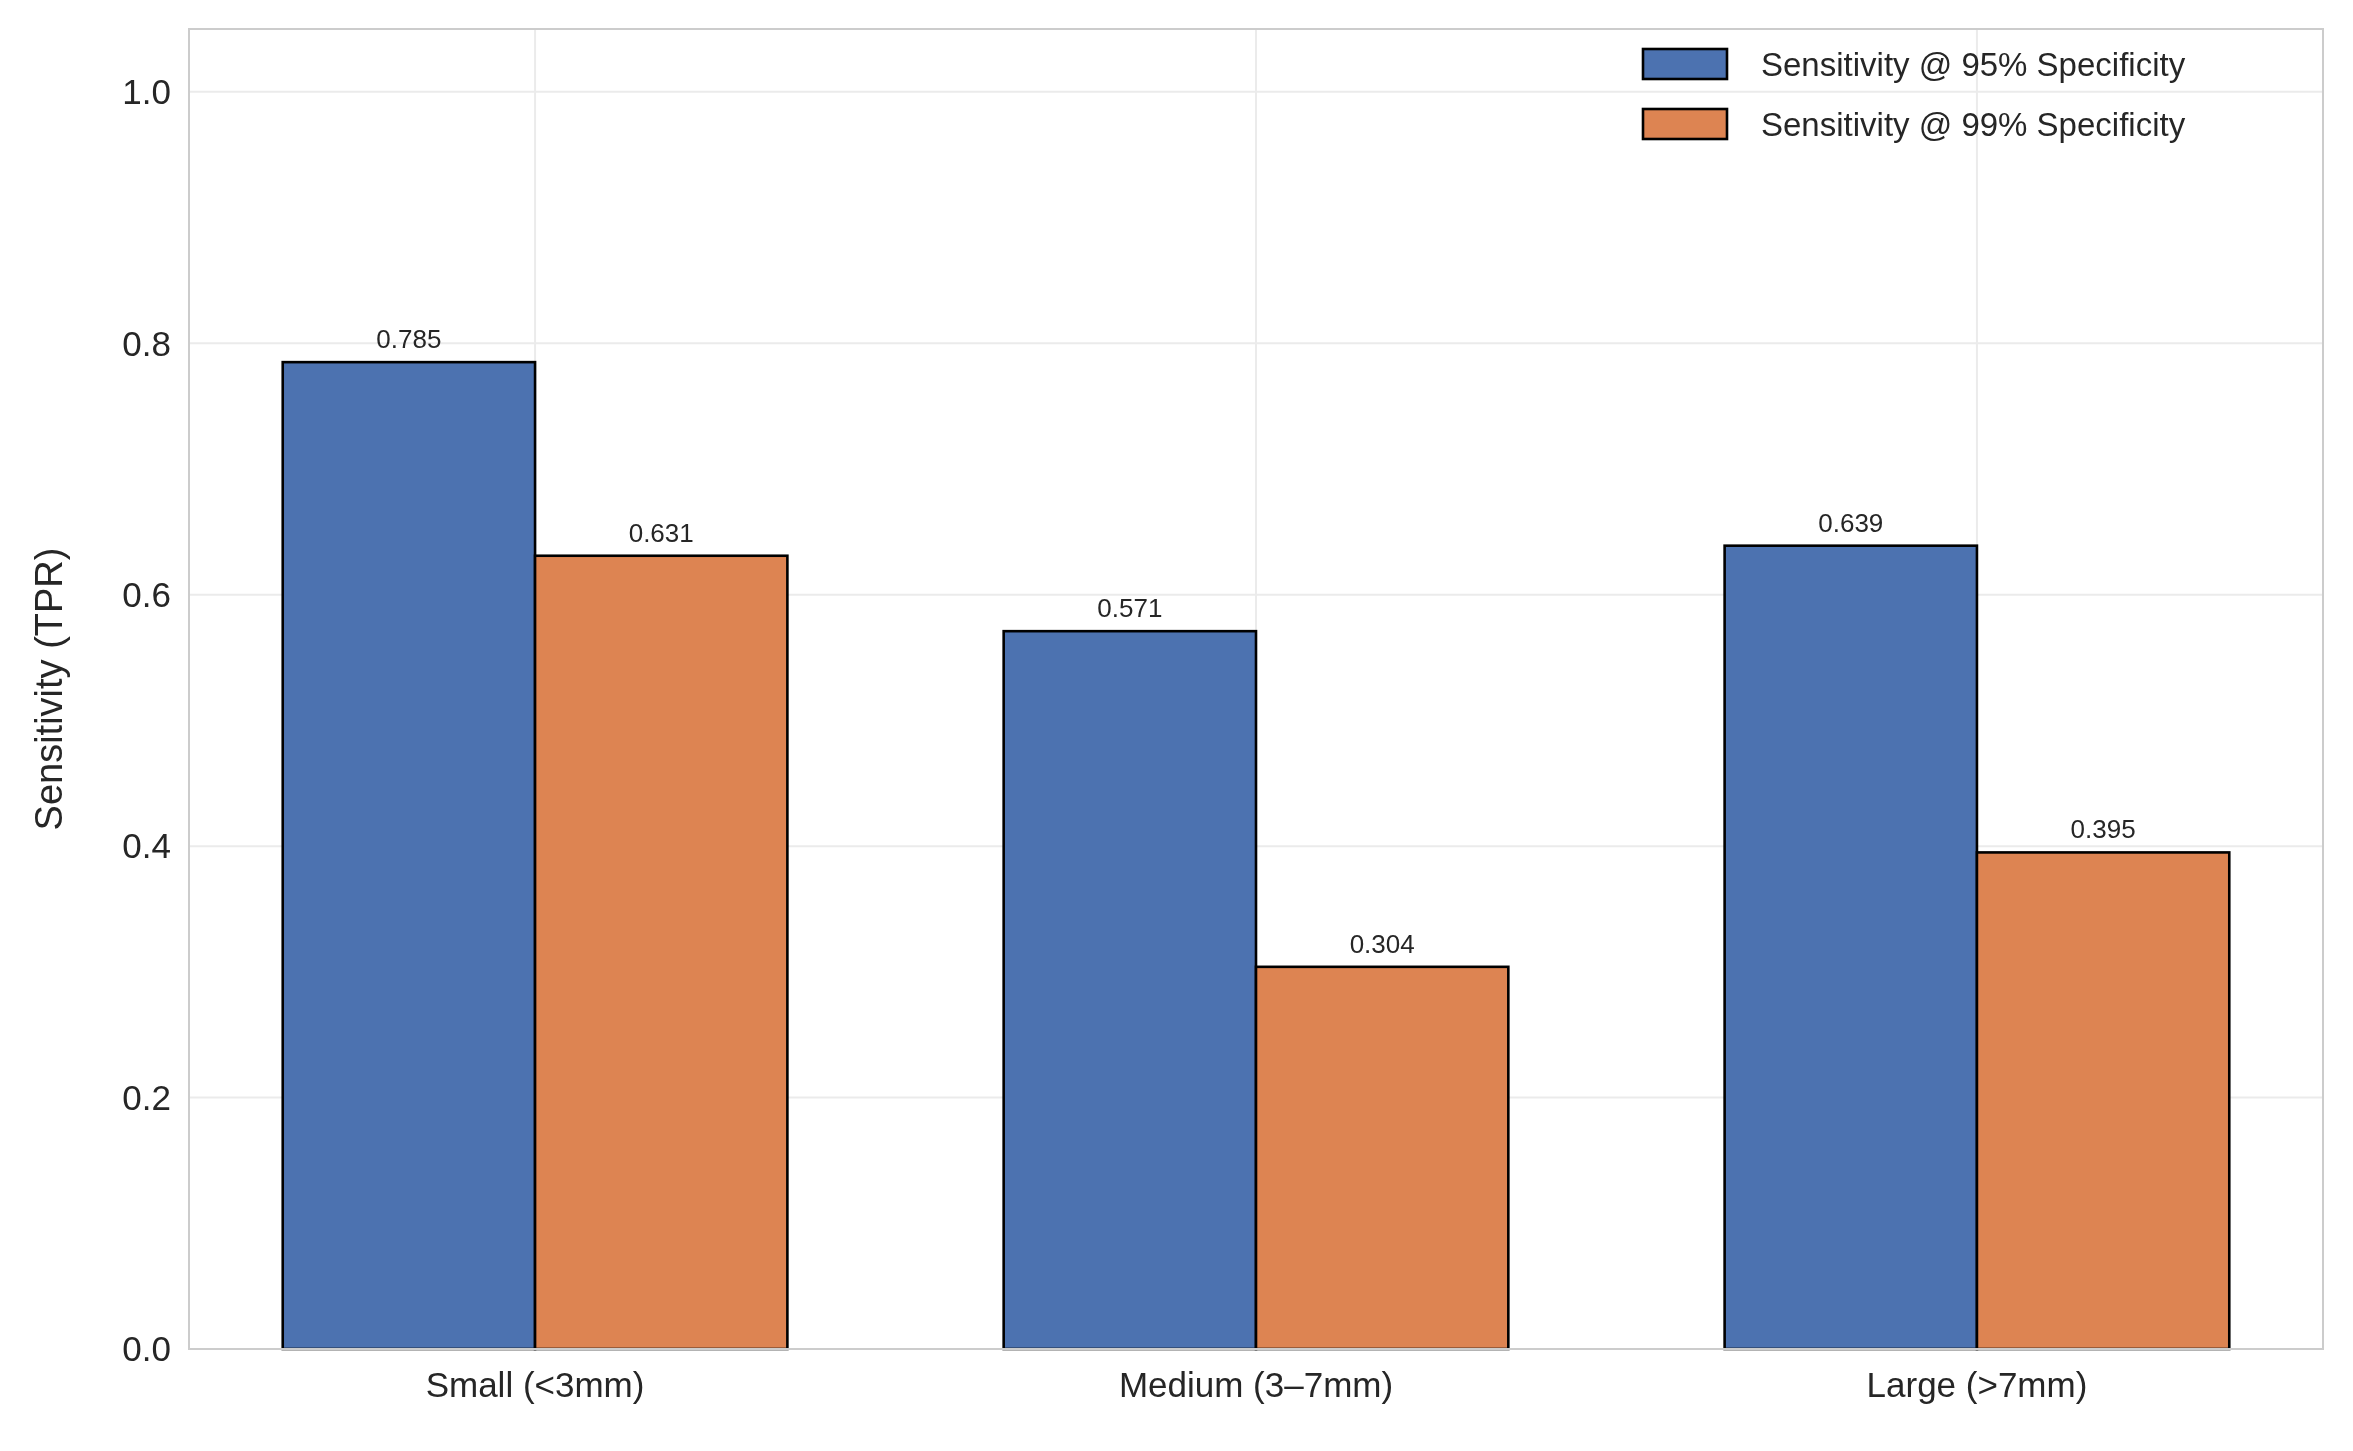  Describe the element at coordinates (146, 343) in the screenshot. I see `y-tick-label: 0.8` at that location.